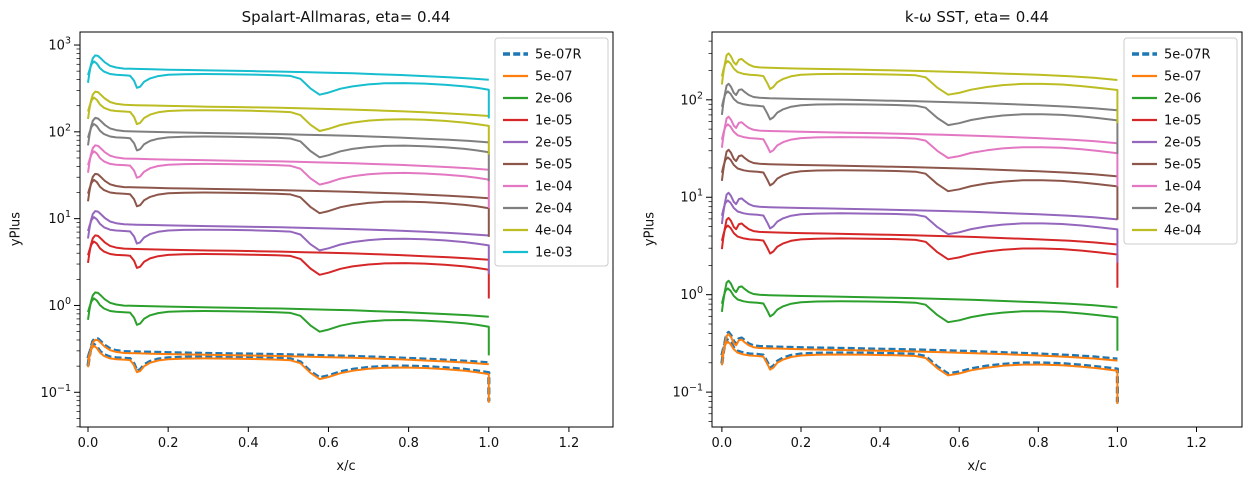  What do you see at coordinates (59, 45) in the screenshot?
I see `y-tick-label: 10³` at bounding box center [59, 45].